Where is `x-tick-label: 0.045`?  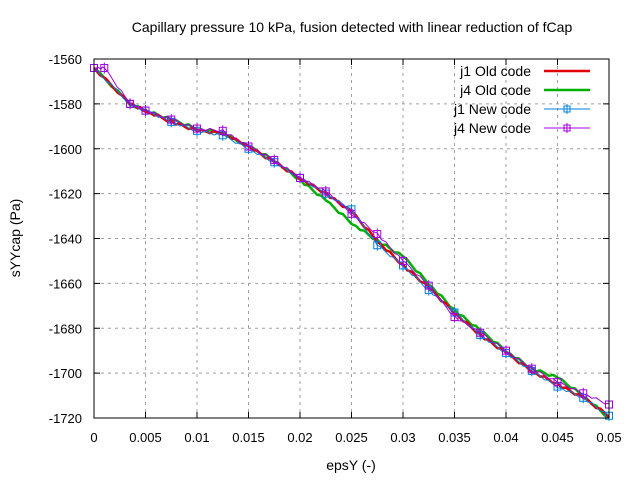
x-tick-label: 0.045 is located at coordinates (557, 437).